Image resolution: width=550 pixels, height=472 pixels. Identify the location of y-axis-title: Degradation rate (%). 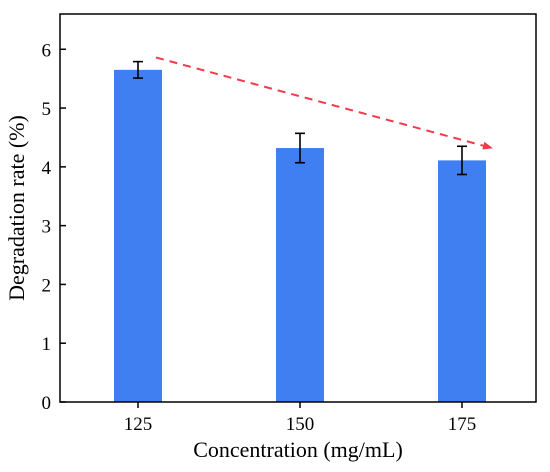
(16, 208).